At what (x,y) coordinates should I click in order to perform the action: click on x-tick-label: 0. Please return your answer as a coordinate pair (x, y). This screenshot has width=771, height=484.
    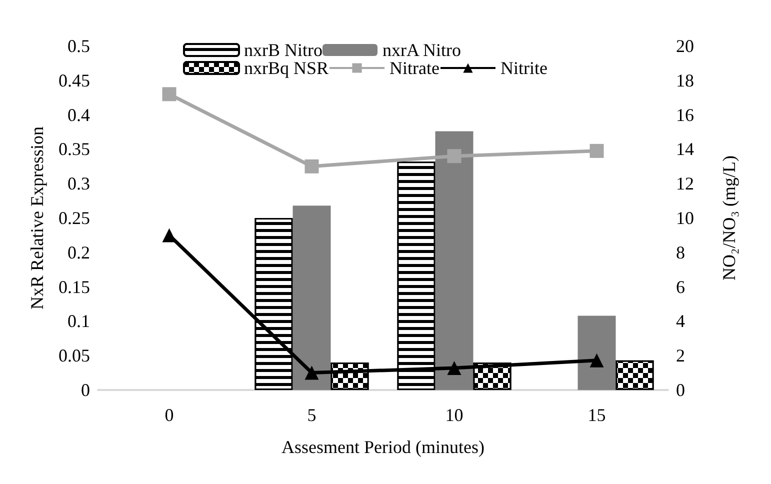
    Looking at the image, I should click on (169, 415).